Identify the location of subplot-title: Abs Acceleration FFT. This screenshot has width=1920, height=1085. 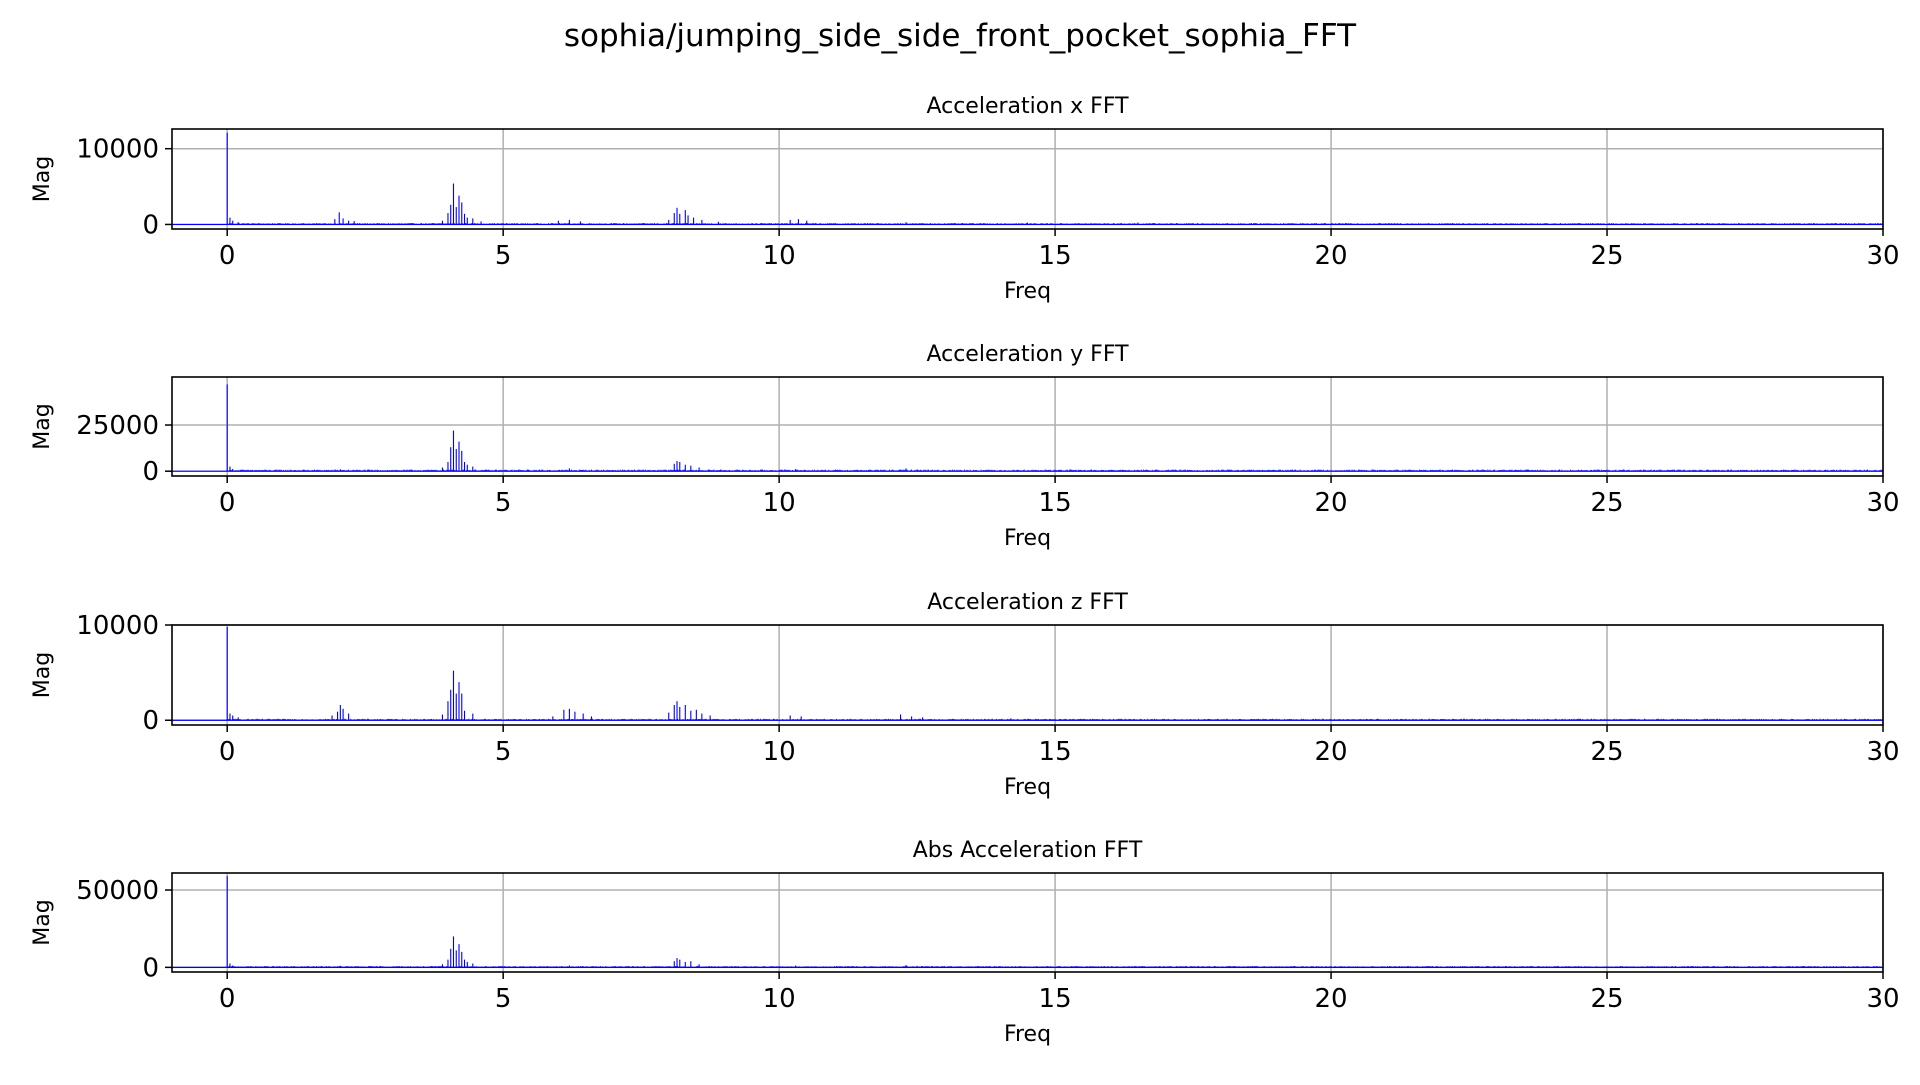
(1028, 850).